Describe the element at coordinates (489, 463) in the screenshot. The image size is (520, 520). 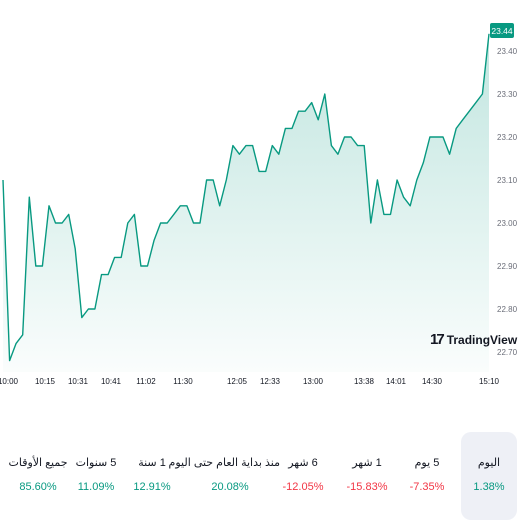
I see `period-label: اليوم` at that location.